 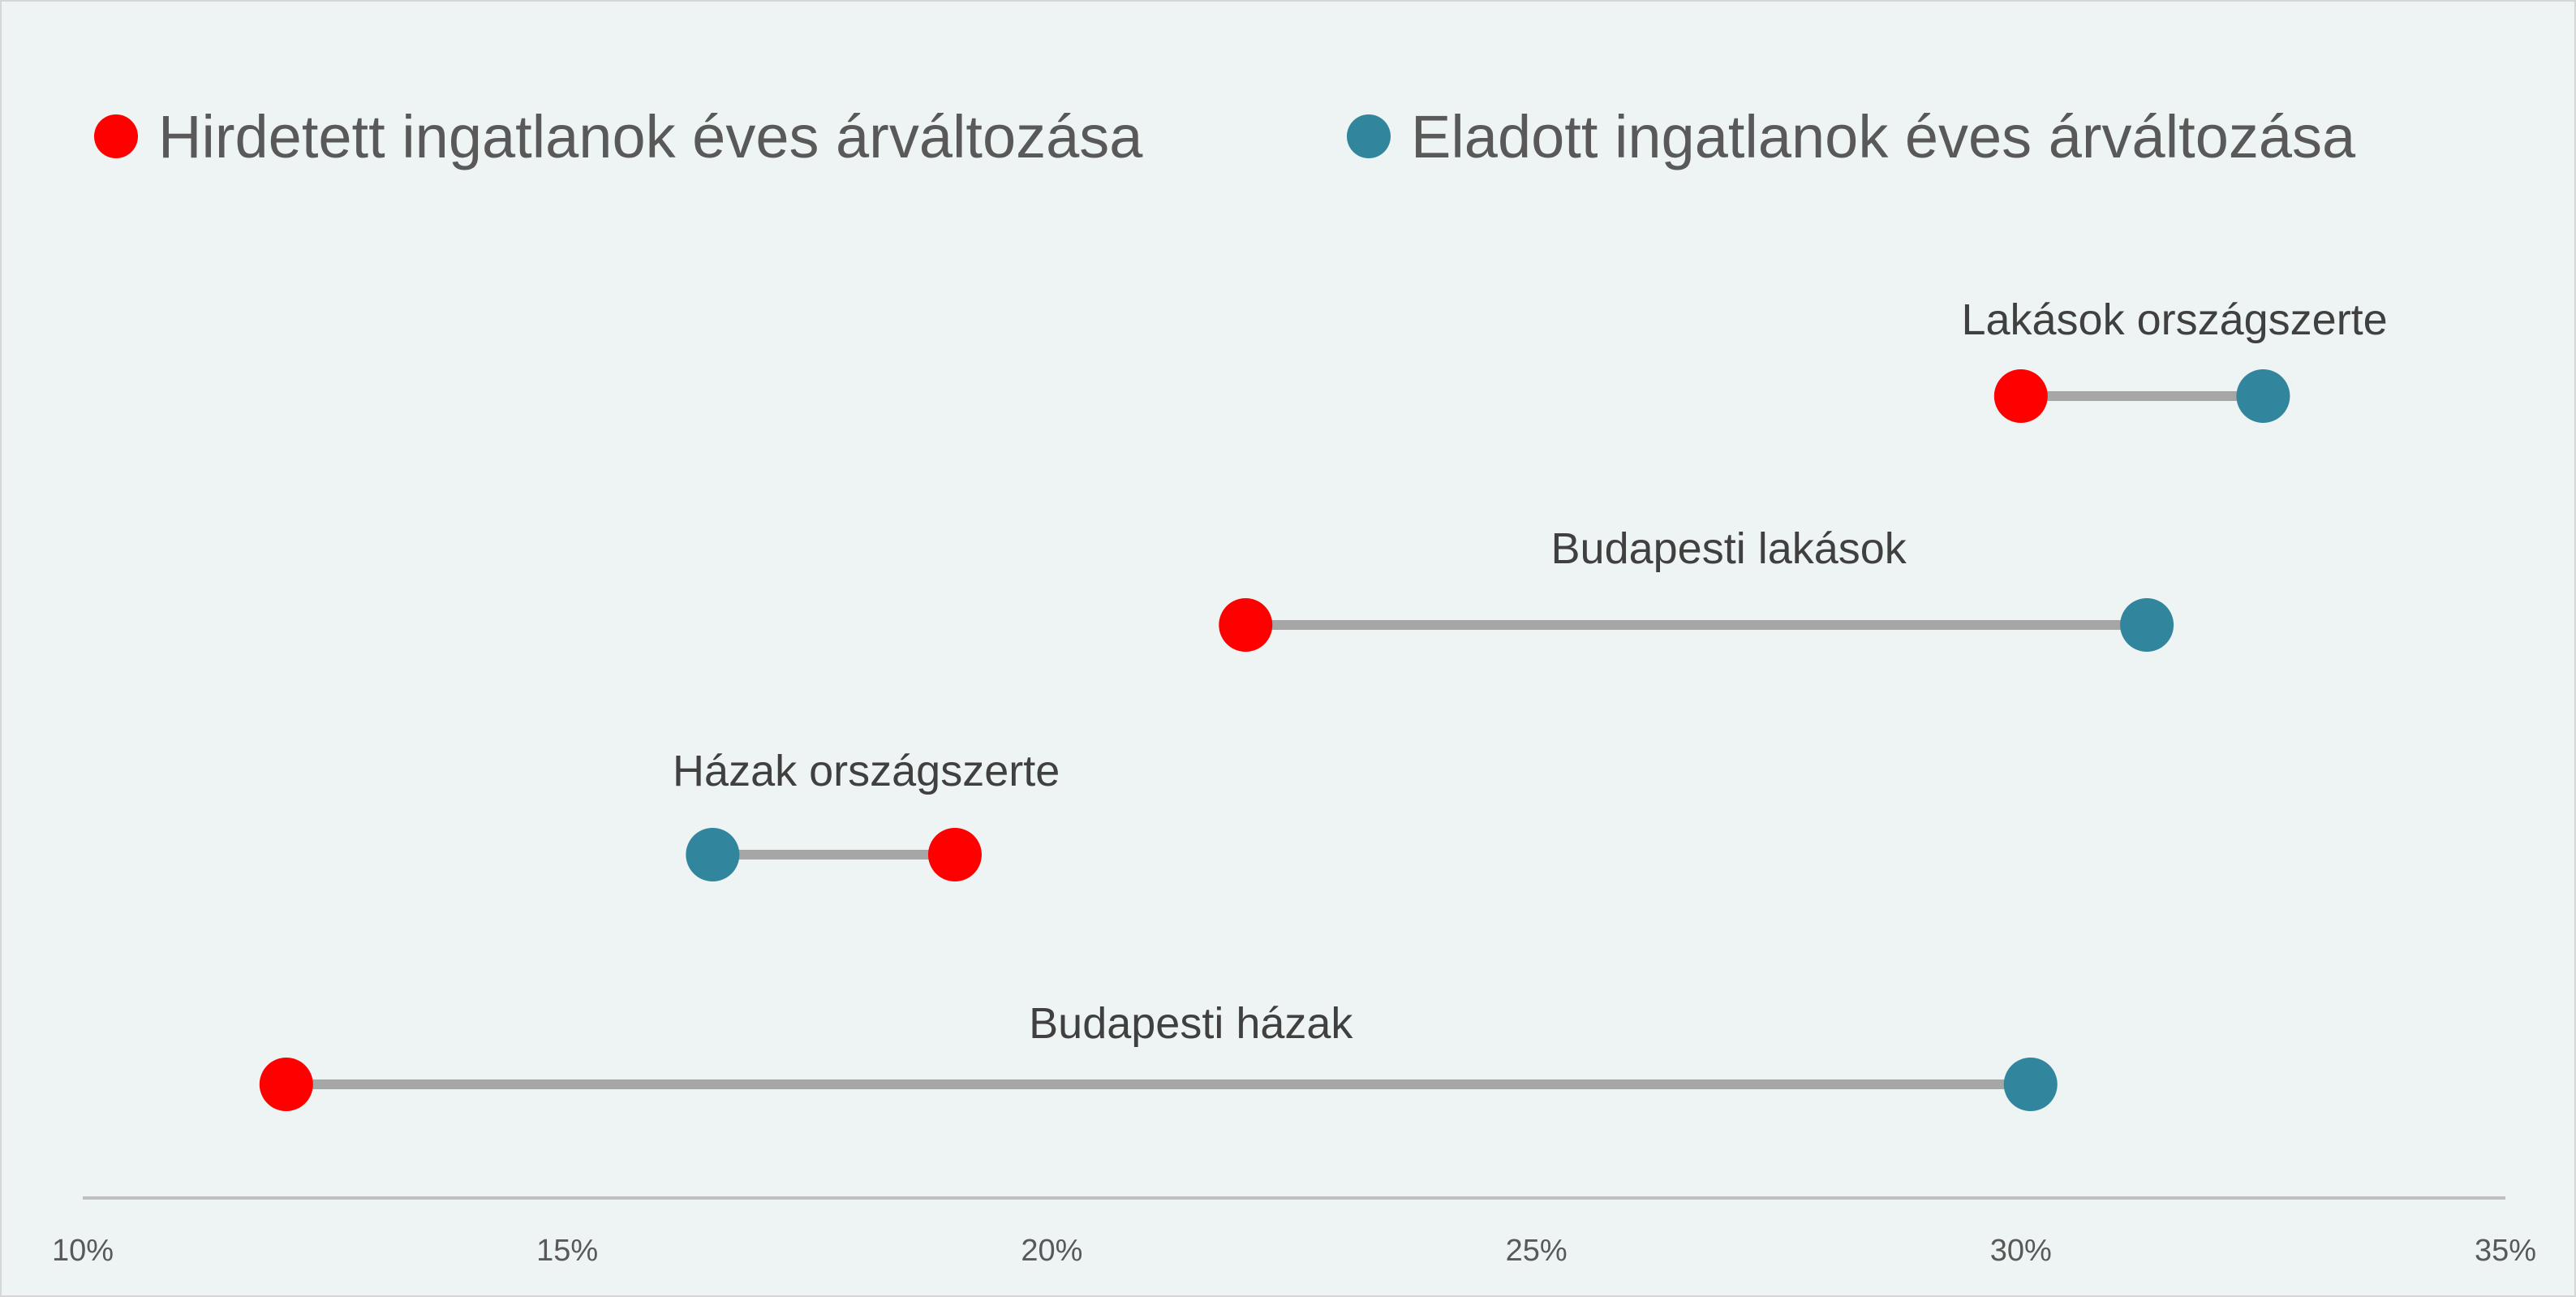 What do you see at coordinates (867, 814) in the screenshot?
I see `row-2: Házak országszerte` at bounding box center [867, 814].